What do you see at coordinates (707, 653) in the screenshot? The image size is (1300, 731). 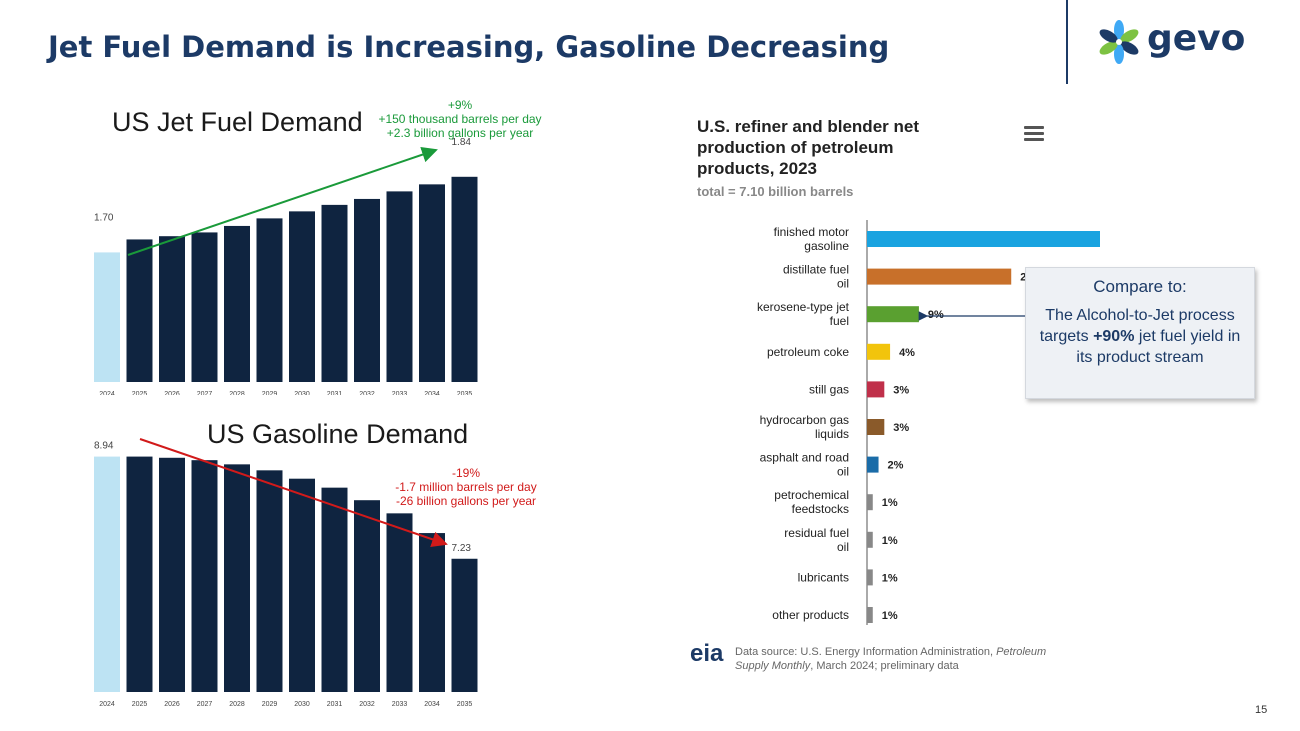 I see `eia-logo: eia` at bounding box center [707, 653].